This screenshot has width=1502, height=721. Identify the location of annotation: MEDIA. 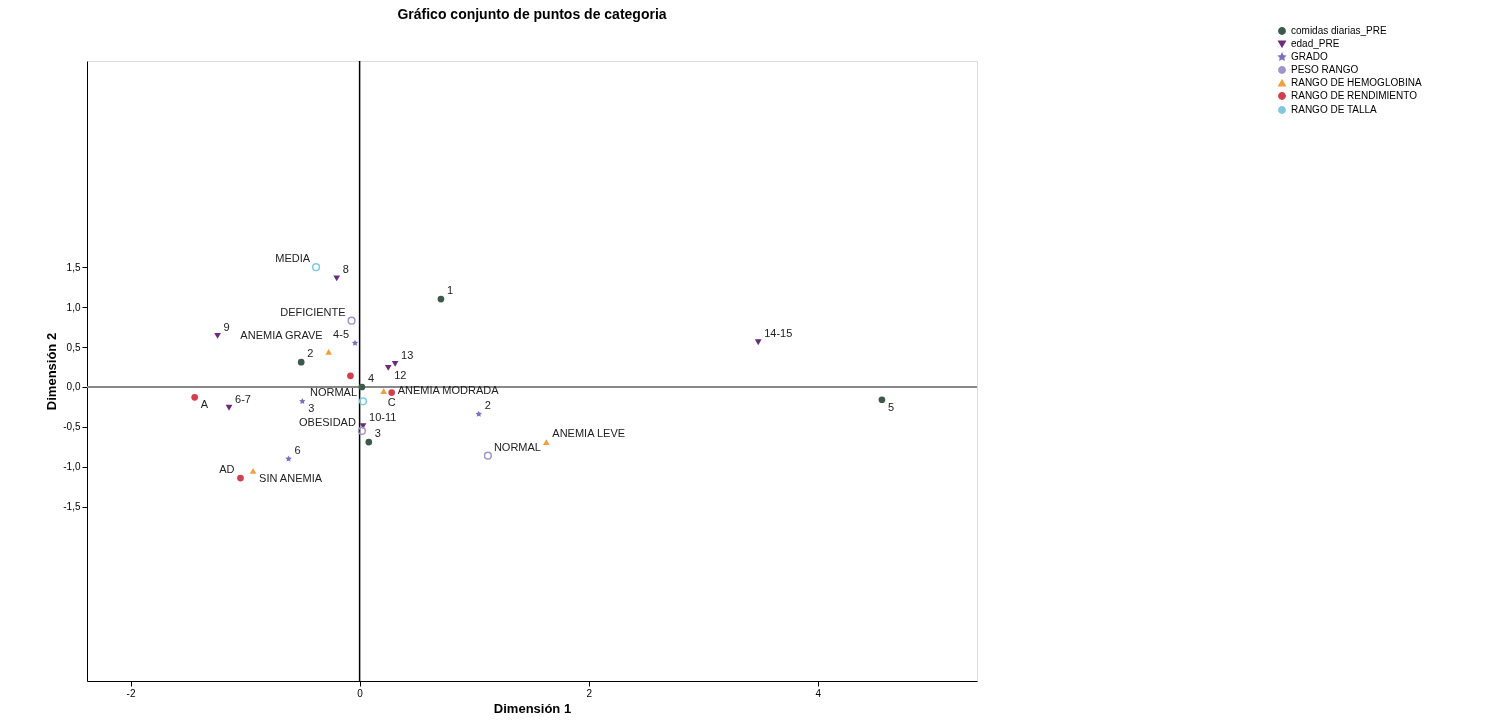
(293, 258).